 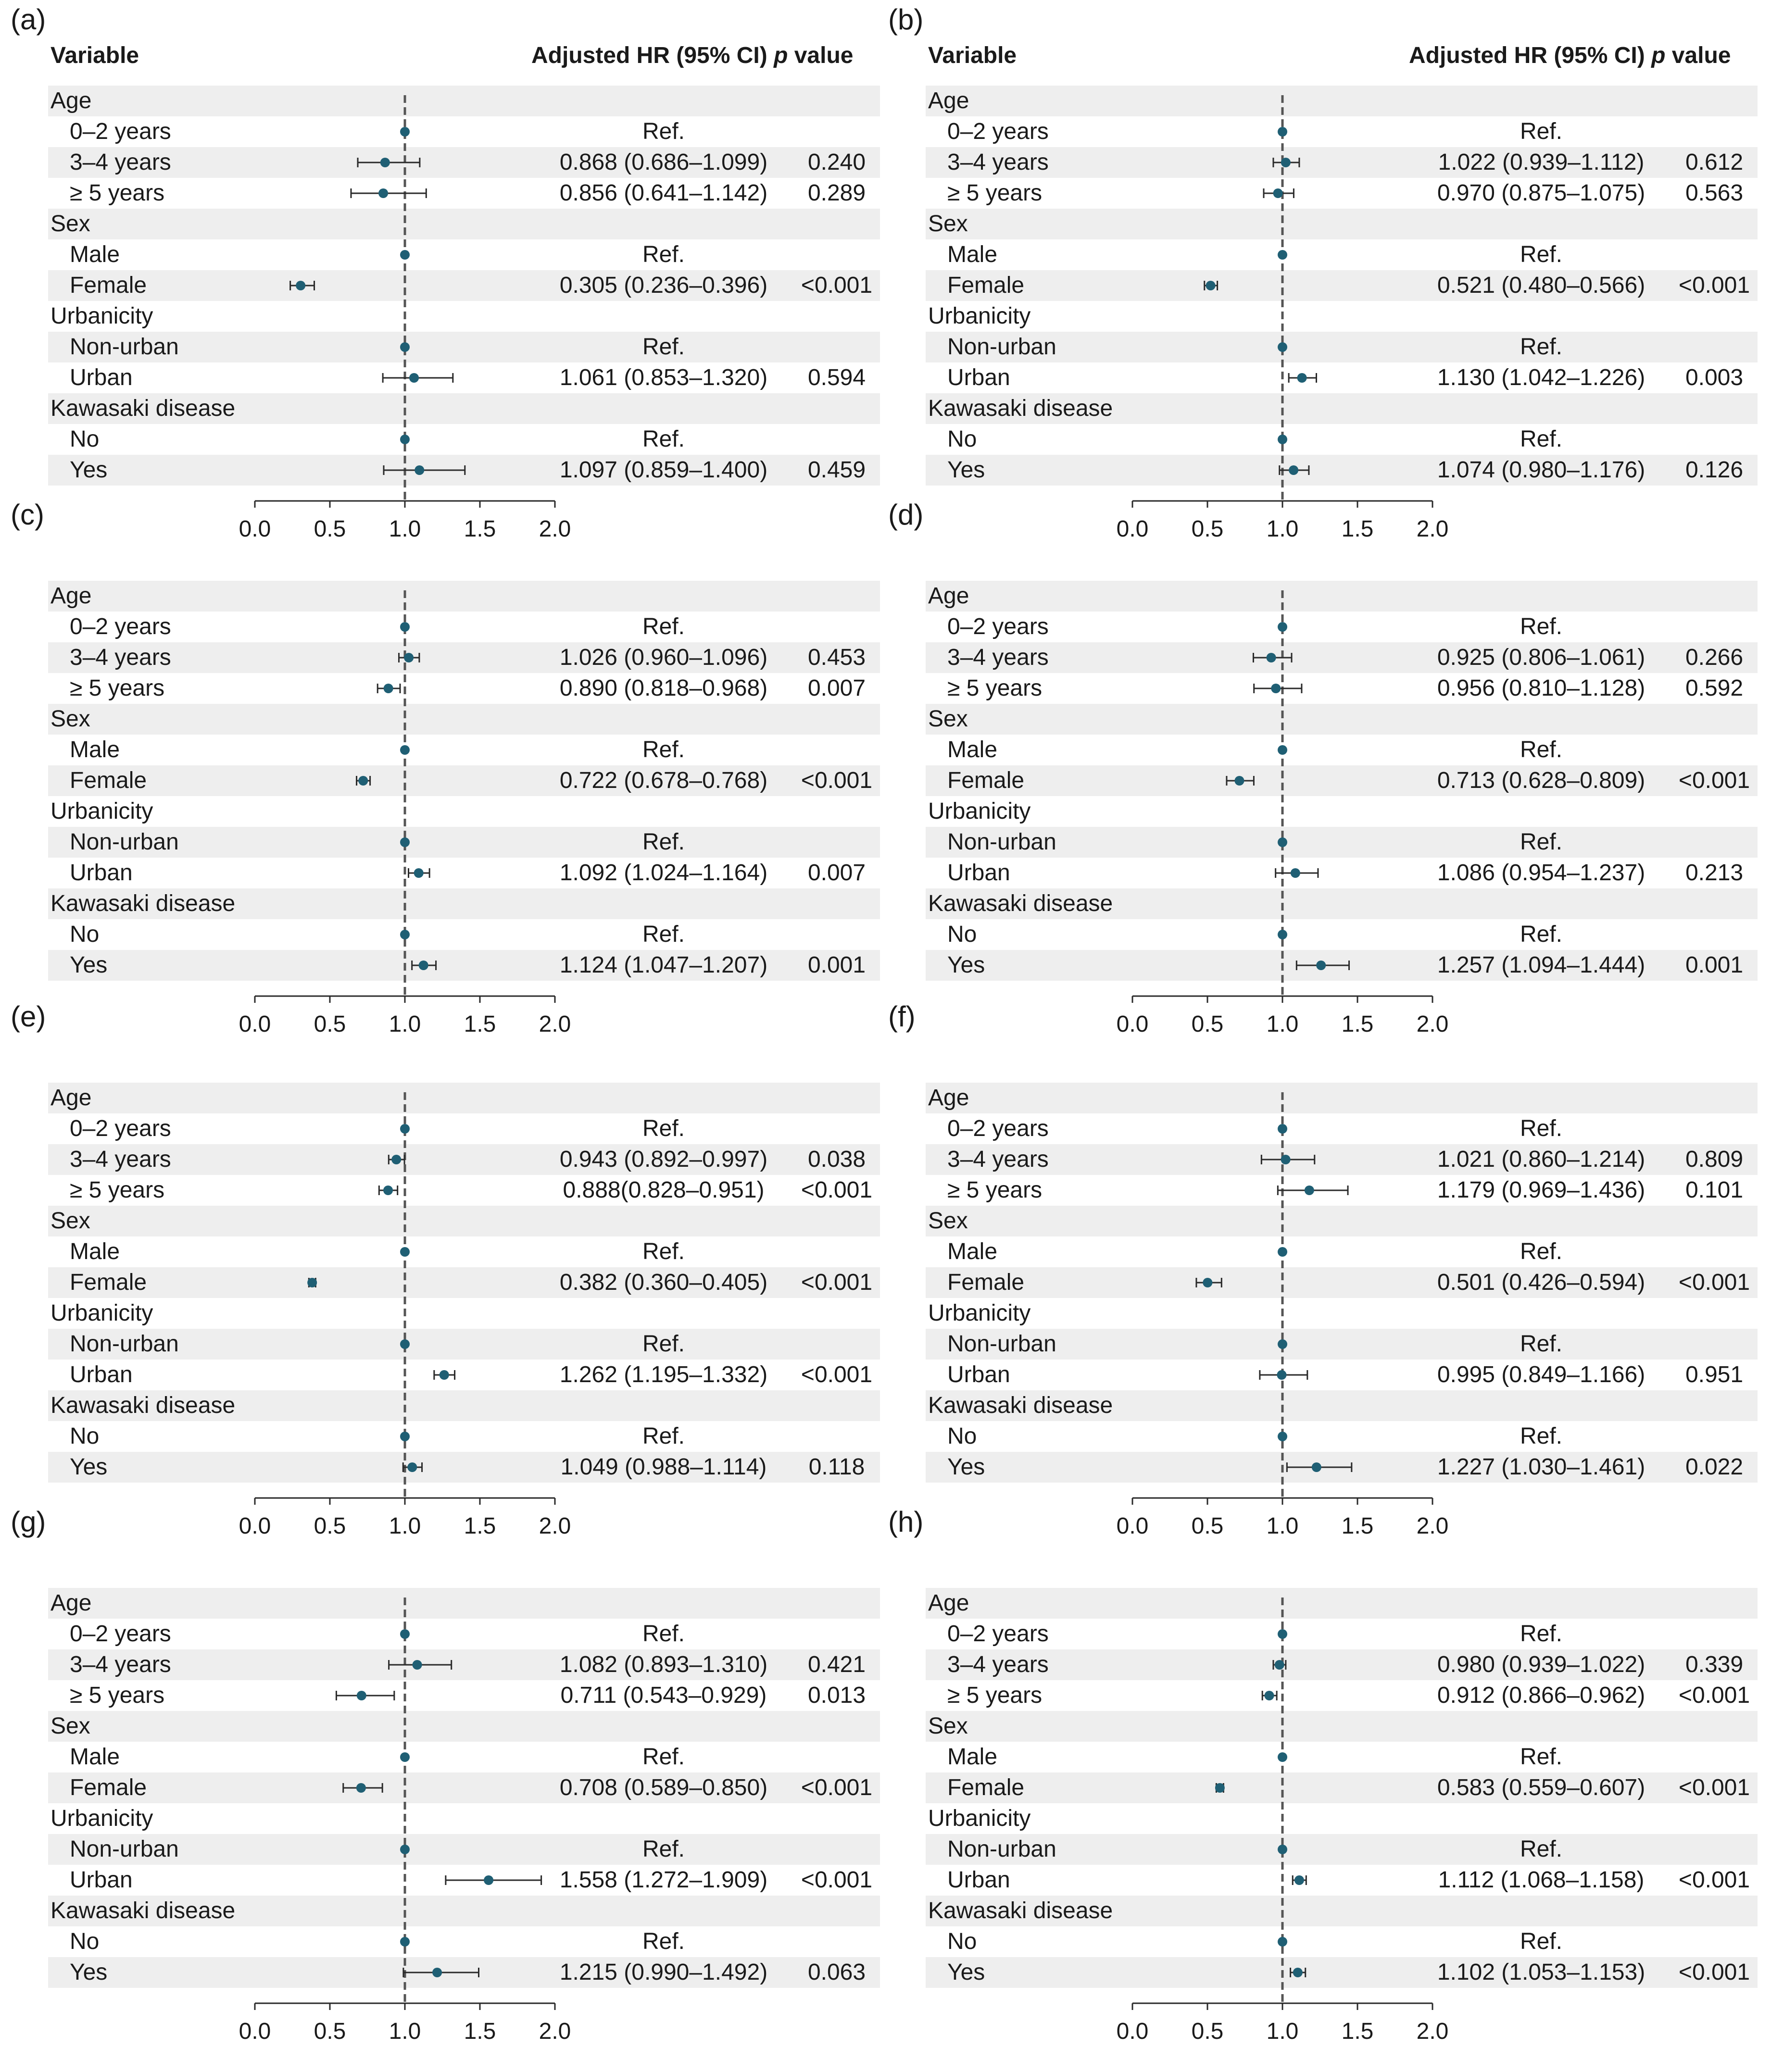 I want to click on table-row: Female 0.501 (0.426–0.594) <0.001, so click(x=1342, y=1282).